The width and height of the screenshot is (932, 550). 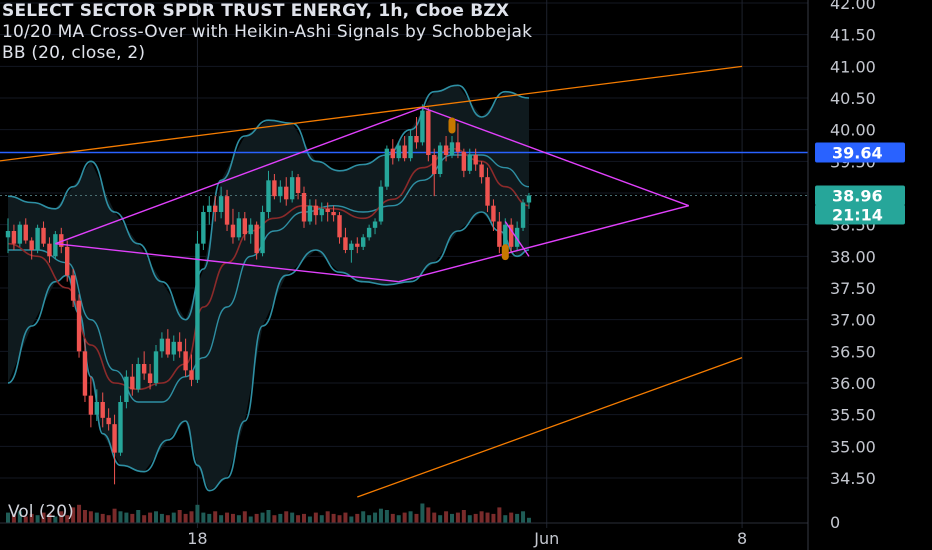 What do you see at coordinates (853, 320) in the screenshot?
I see `price-tick-label: 37.00` at bounding box center [853, 320].